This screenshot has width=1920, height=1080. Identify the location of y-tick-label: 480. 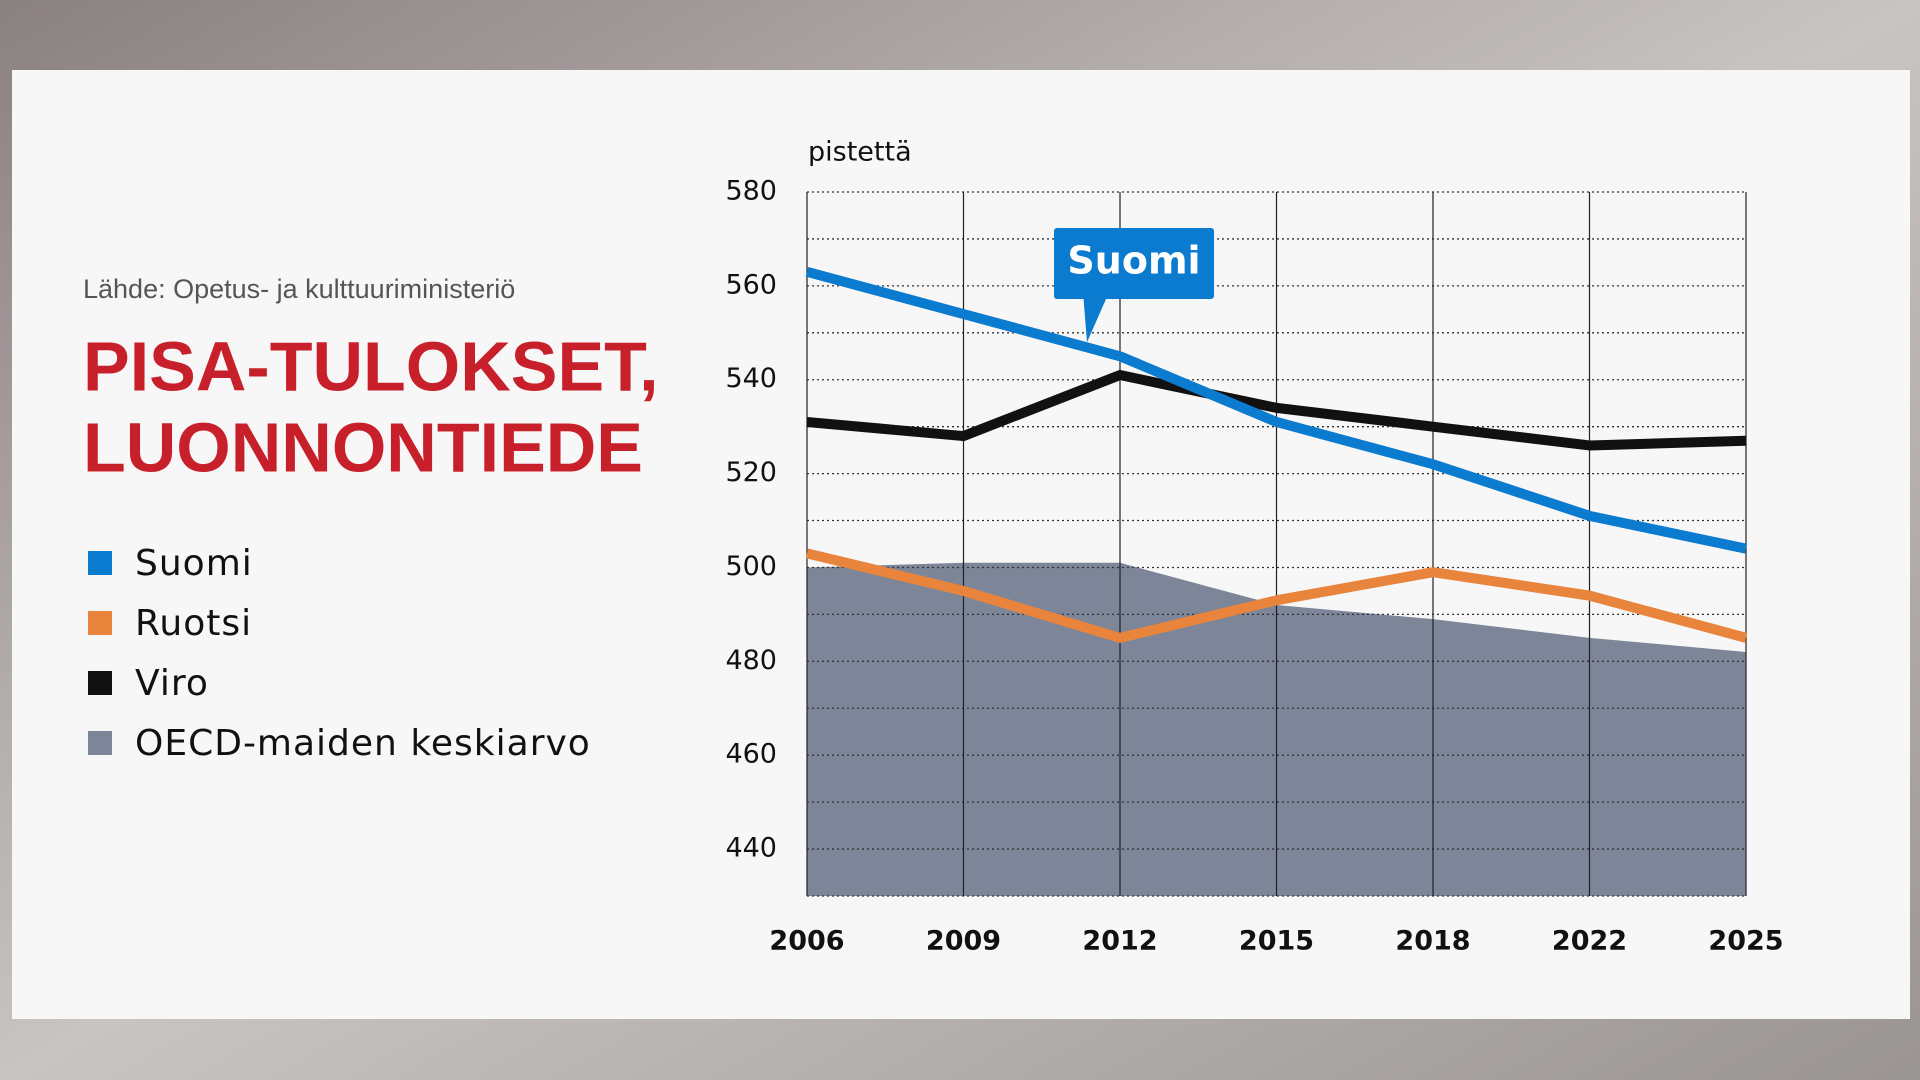
(751, 660).